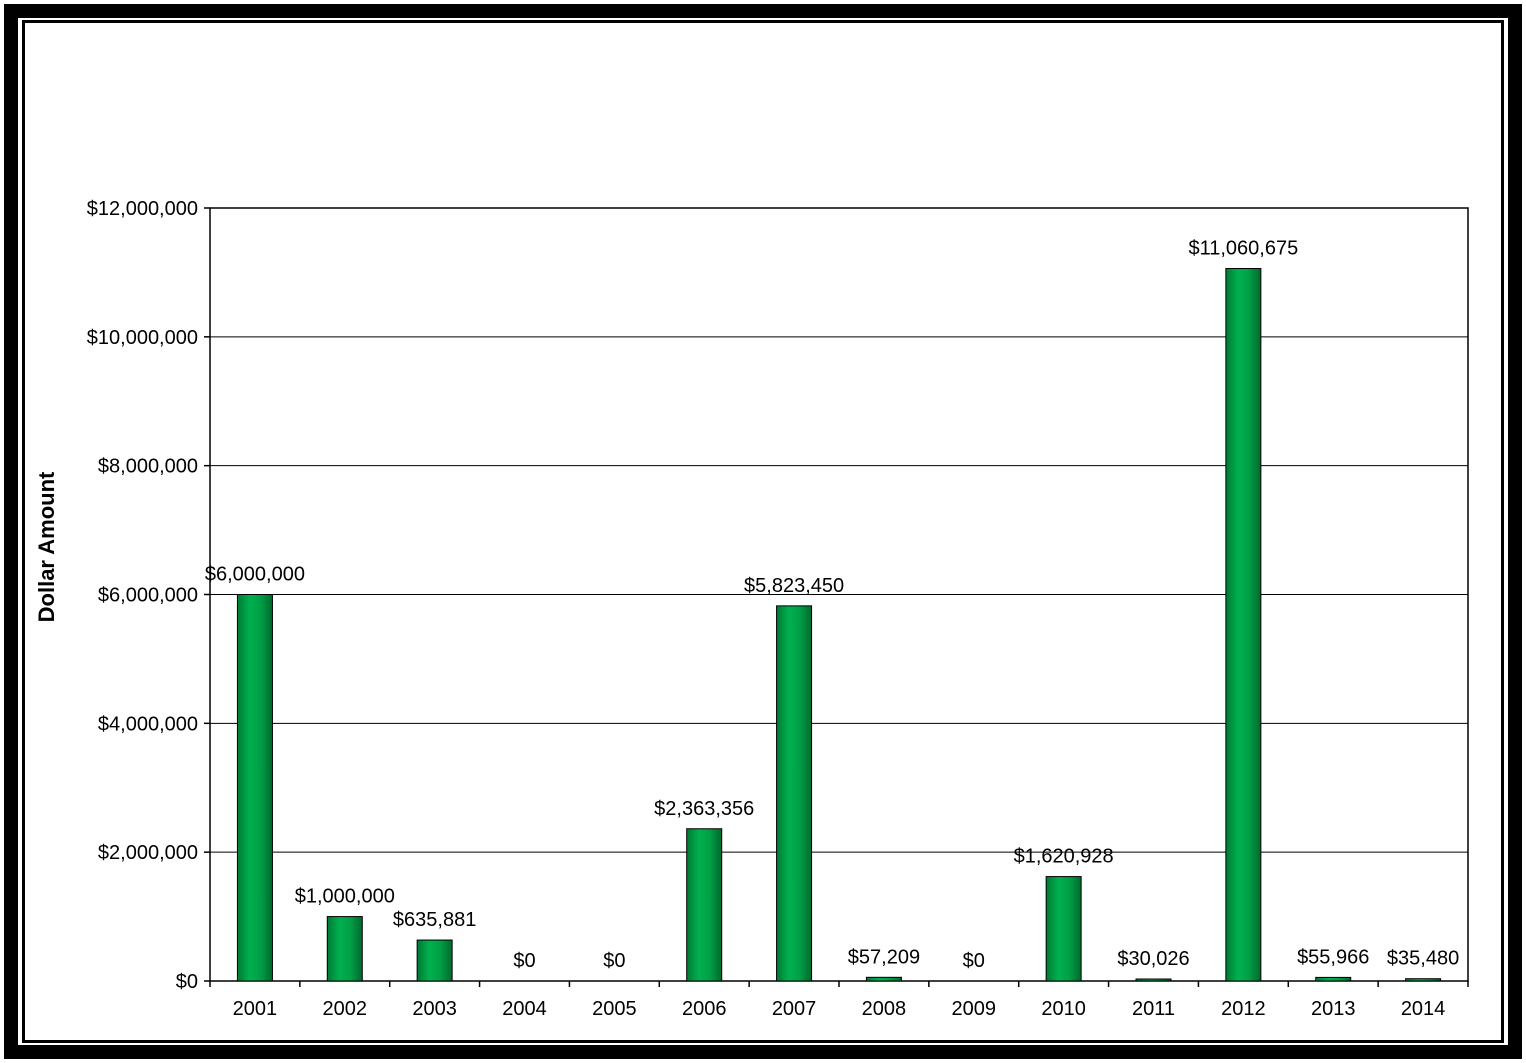 The width and height of the screenshot is (1526, 1063). Describe the element at coordinates (187, 982) in the screenshot. I see `y-tick-label: $0` at that location.